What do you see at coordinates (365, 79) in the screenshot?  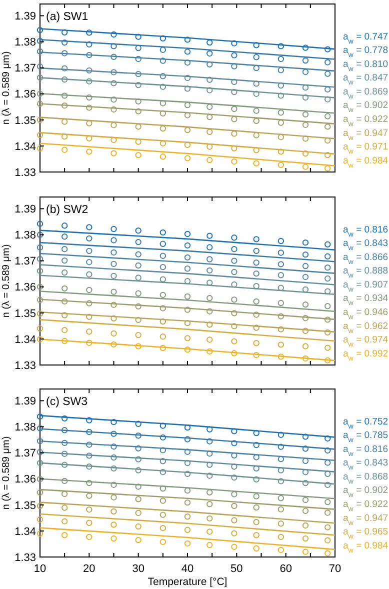 I see `series-label: a$_{w}$ = 0.847` at bounding box center [365, 79].